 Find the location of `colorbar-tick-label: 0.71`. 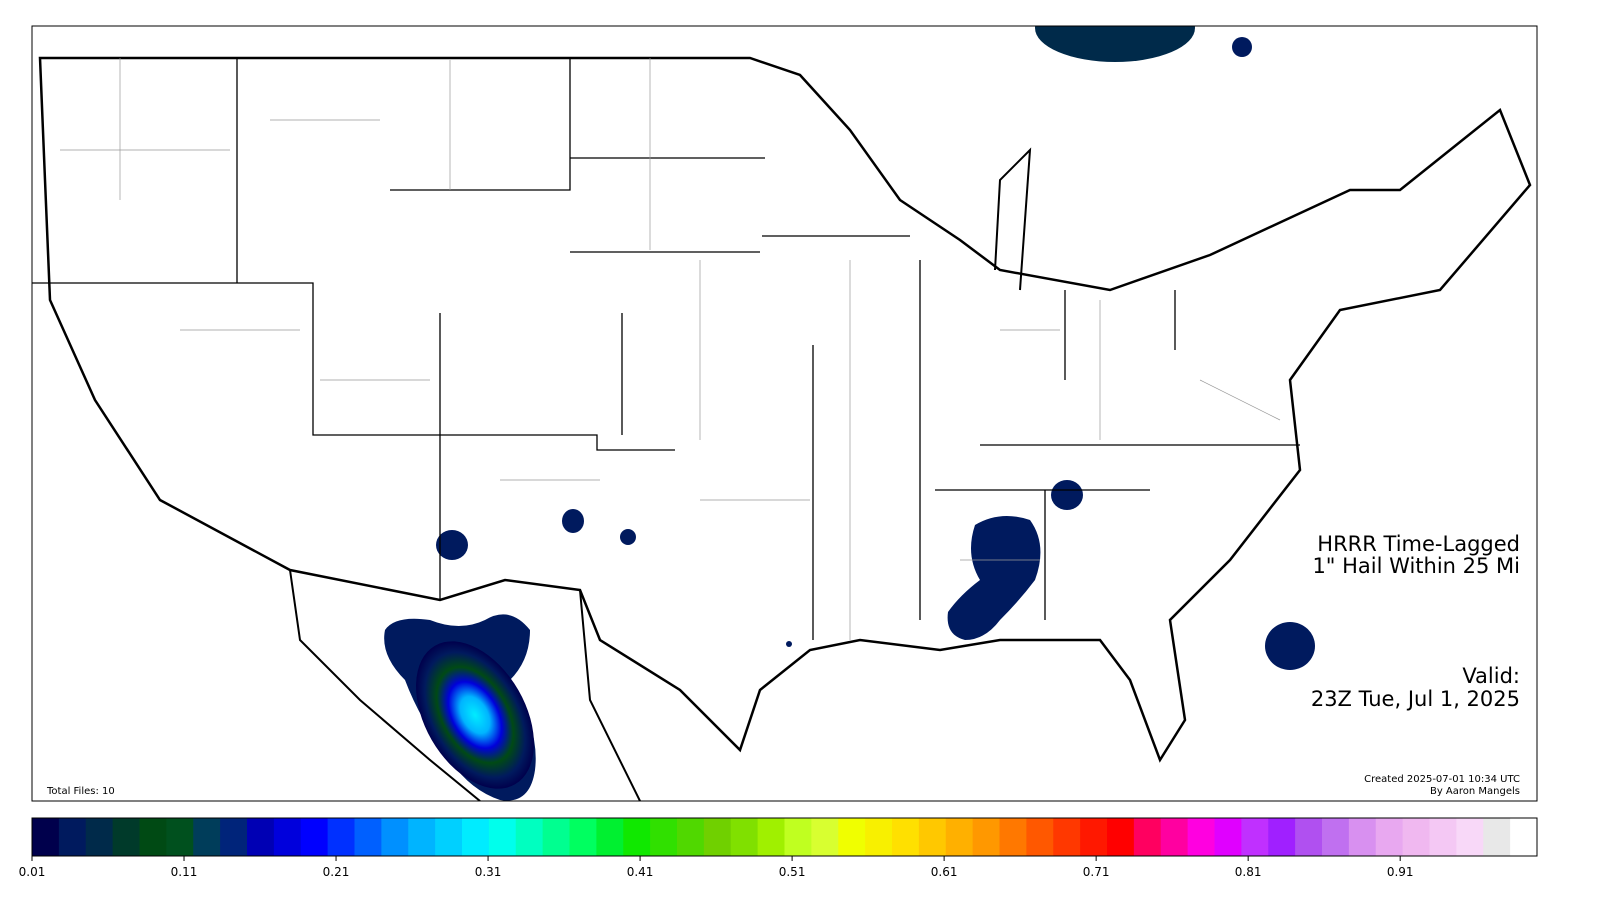

colorbar-tick-label: 0.71 is located at coordinates (1096, 872).